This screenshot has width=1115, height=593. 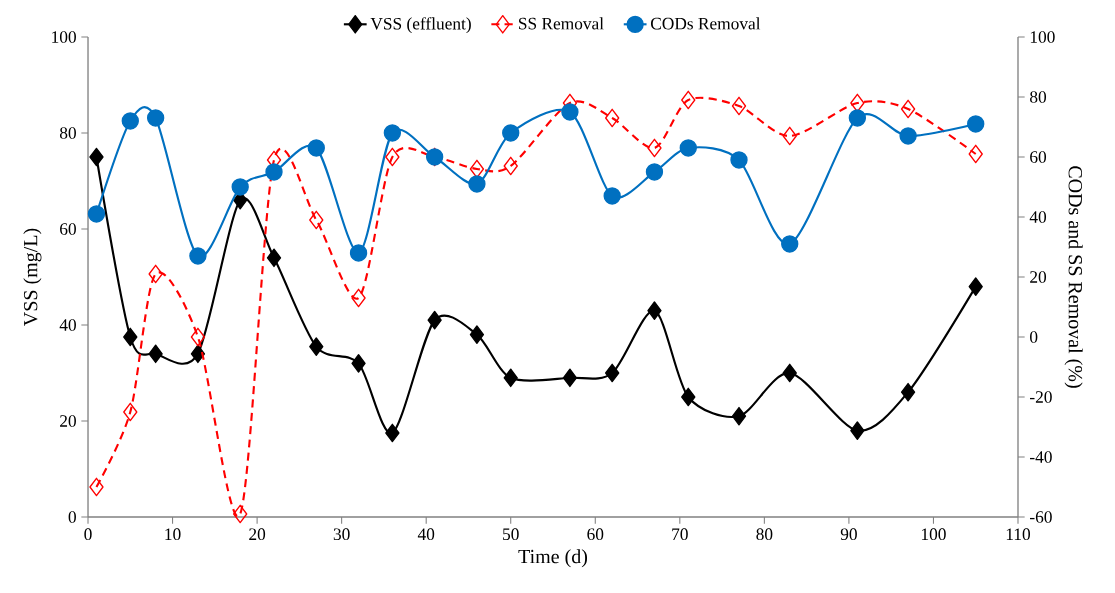 What do you see at coordinates (705, 23) in the screenshot?
I see `legend-label: CODs Removal` at bounding box center [705, 23].